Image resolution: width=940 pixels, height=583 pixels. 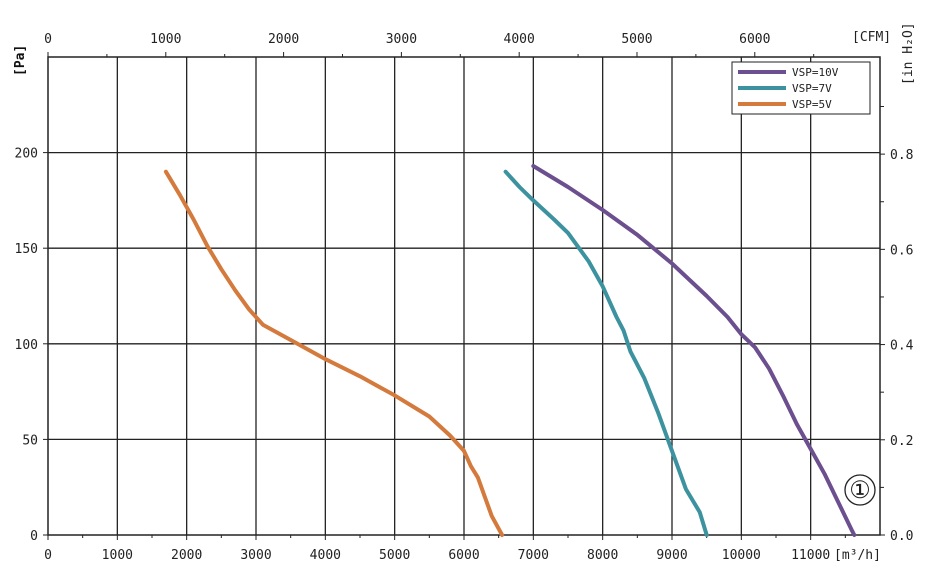 What do you see at coordinates (901, 155) in the screenshot?
I see `right-tick-label: 0.8` at bounding box center [901, 155].